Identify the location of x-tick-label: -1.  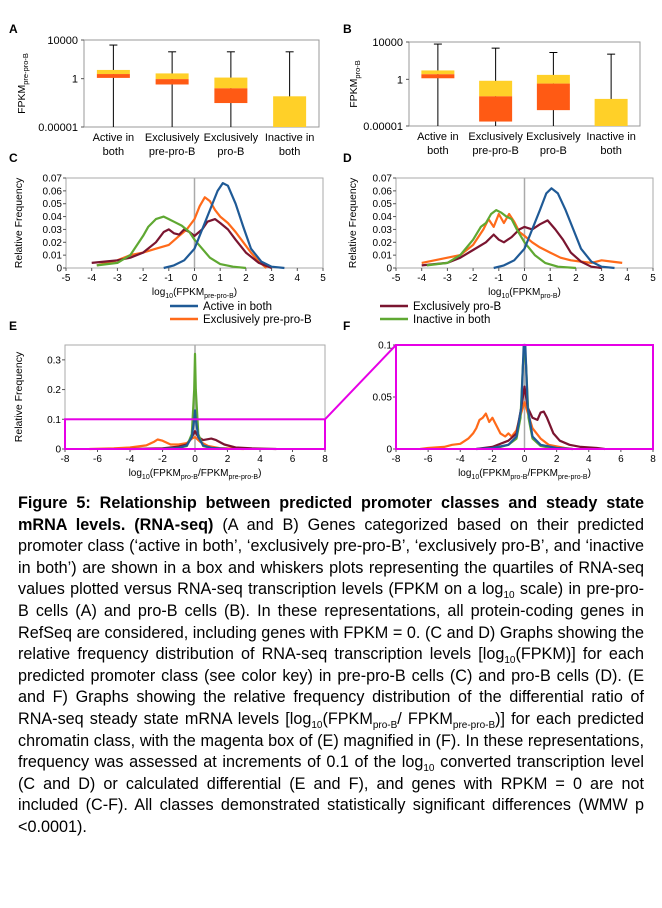
(498, 278).